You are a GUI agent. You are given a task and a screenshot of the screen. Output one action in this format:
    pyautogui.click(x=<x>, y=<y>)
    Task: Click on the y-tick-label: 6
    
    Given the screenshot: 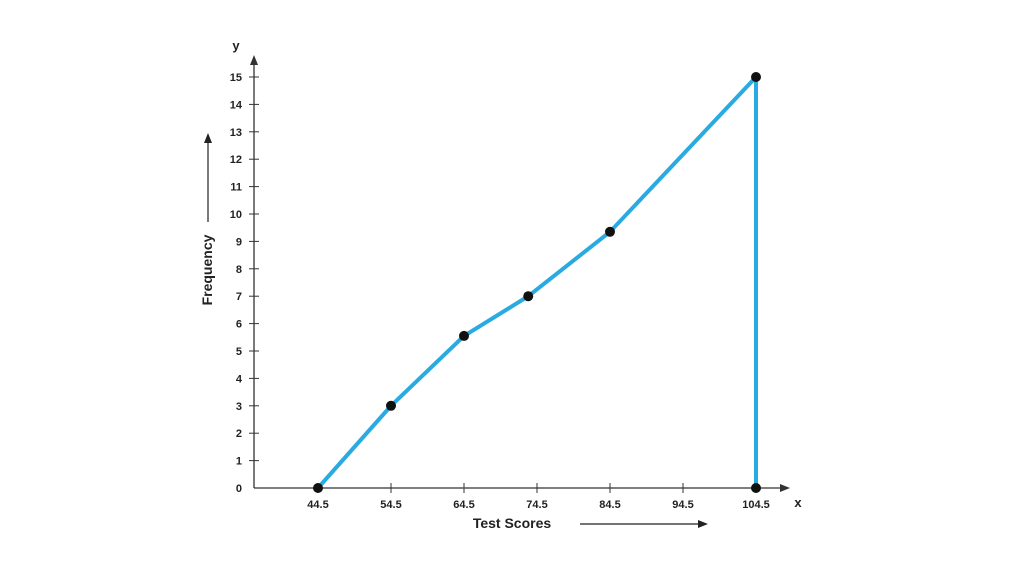 What is the action you would take?
    pyautogui.click(x=239, y=325)
    